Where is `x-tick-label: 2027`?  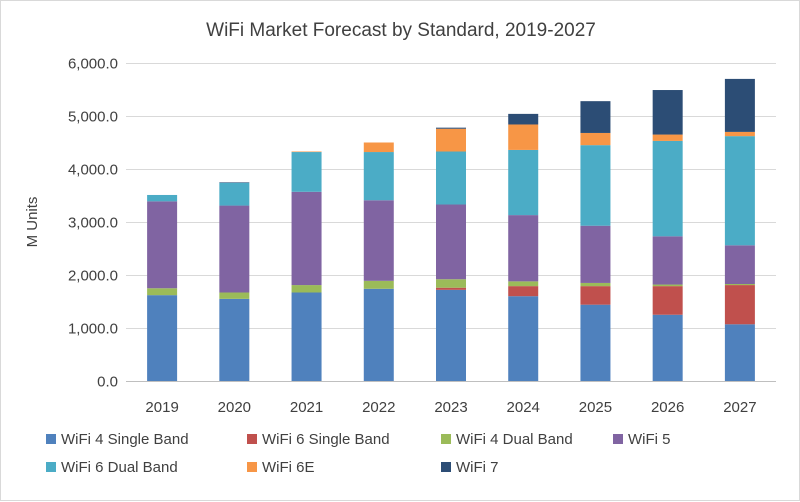 x-tick-label: 2027 is located at coordinates (739, 407).